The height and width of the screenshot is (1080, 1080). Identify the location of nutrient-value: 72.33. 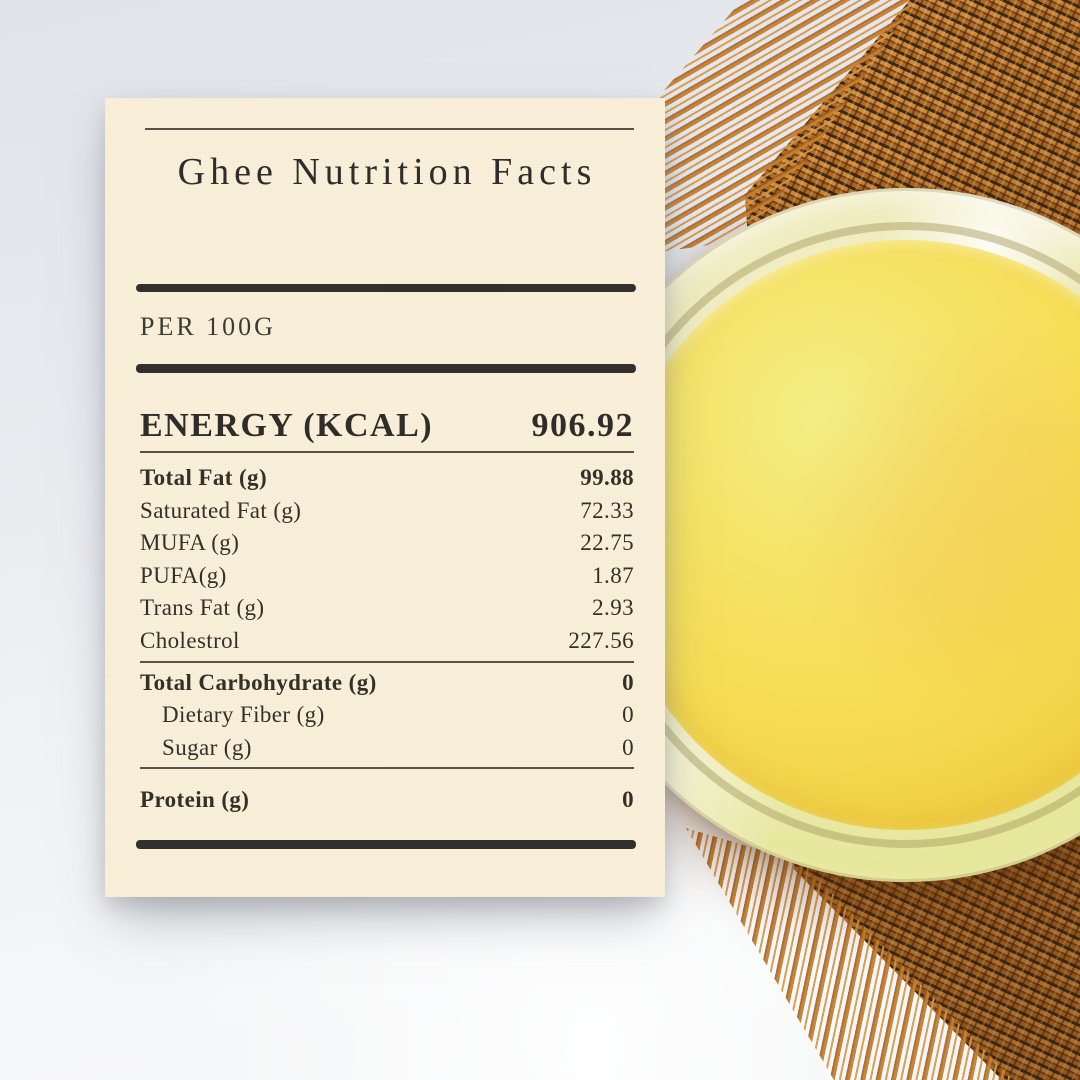
(607, 510).